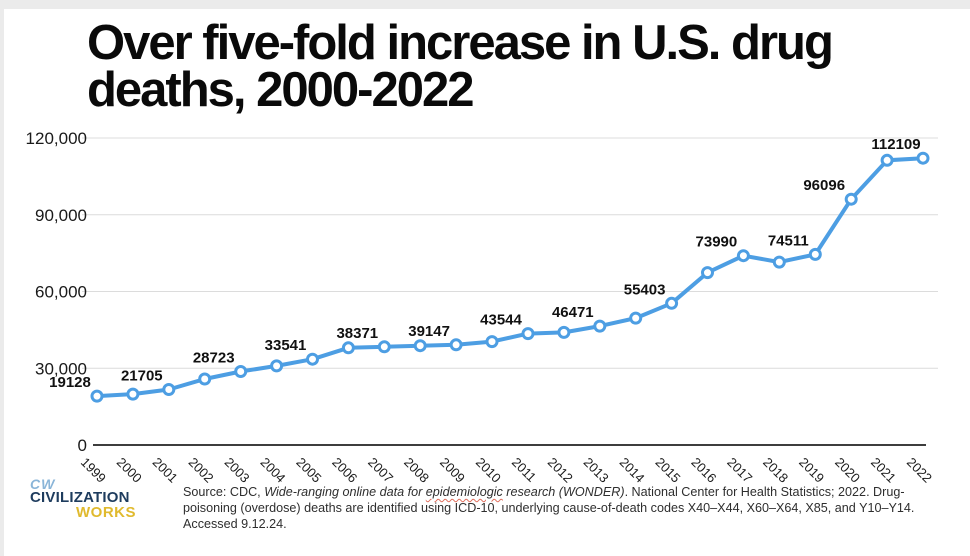 The height and width of the screenshot is (556, 970). Describe the element at coordinates (142, 376) in the screenshot. I see `data-point-label: 21705` at that location.